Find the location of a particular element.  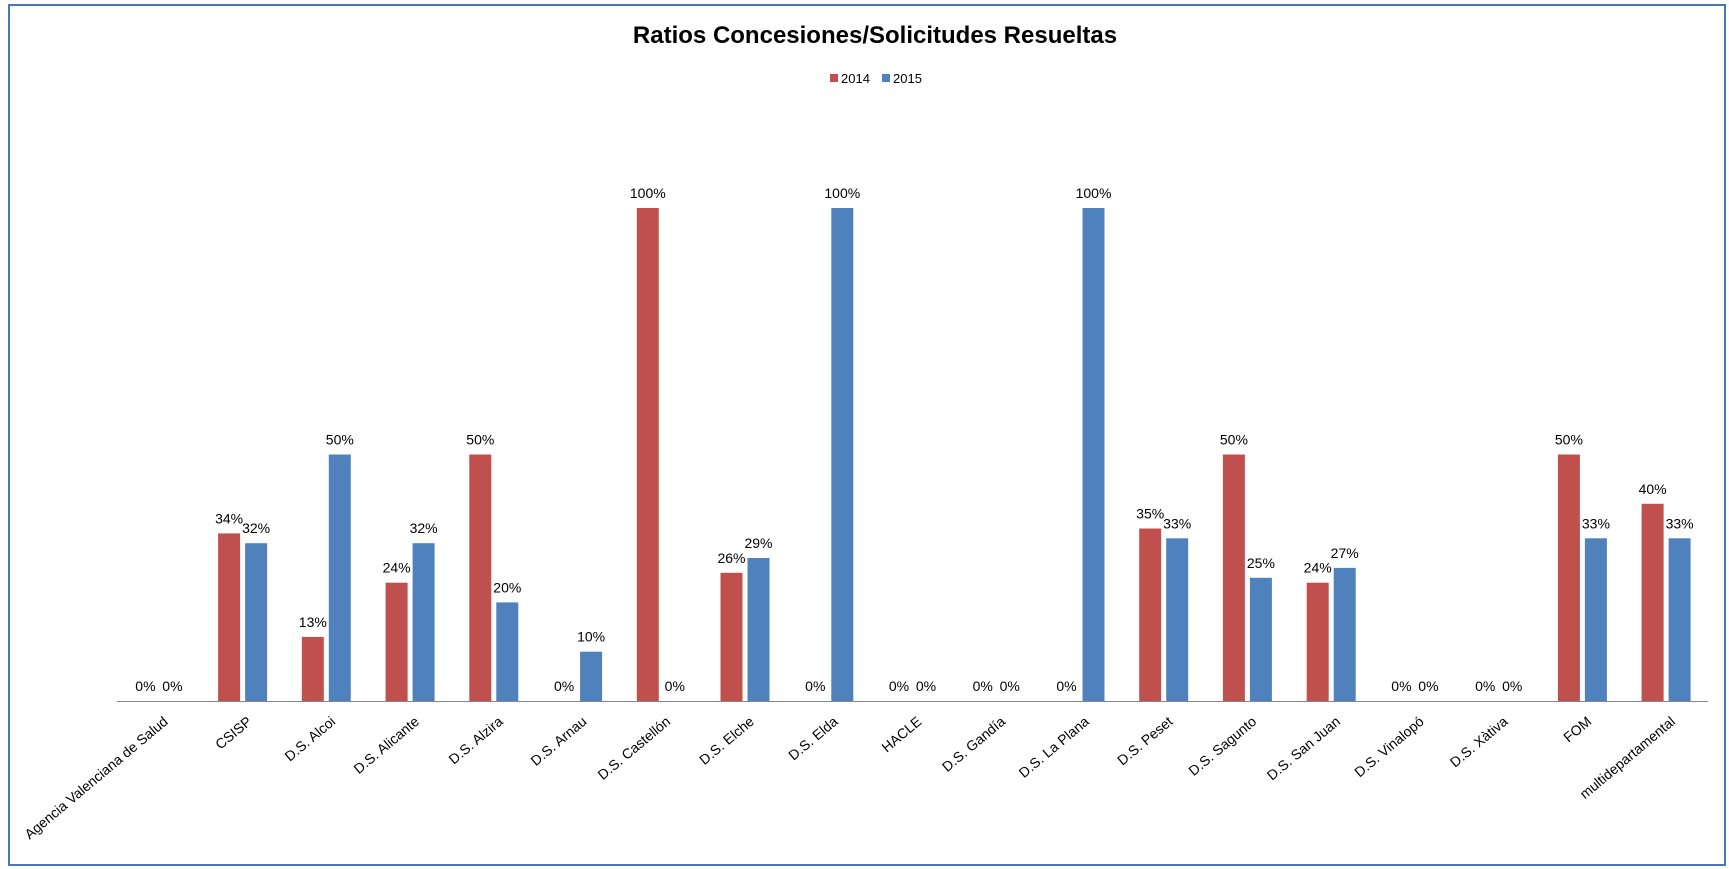

x-tick-label-15: D.S. Vinalopó is located at coordinates (1389, 746).